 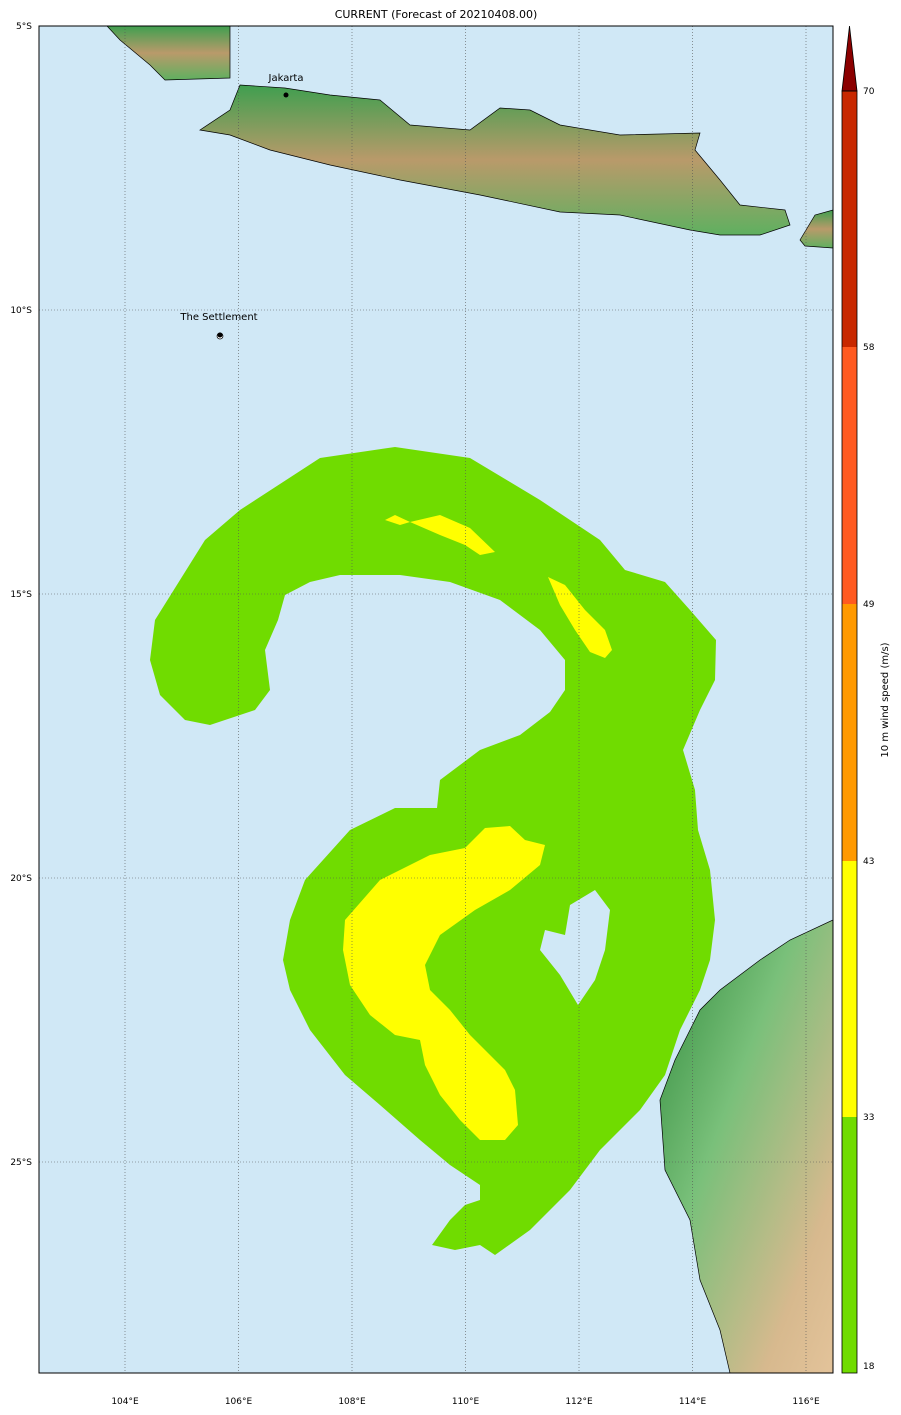 I want to click on city-marker-settlement, so click(x=220, y=335).